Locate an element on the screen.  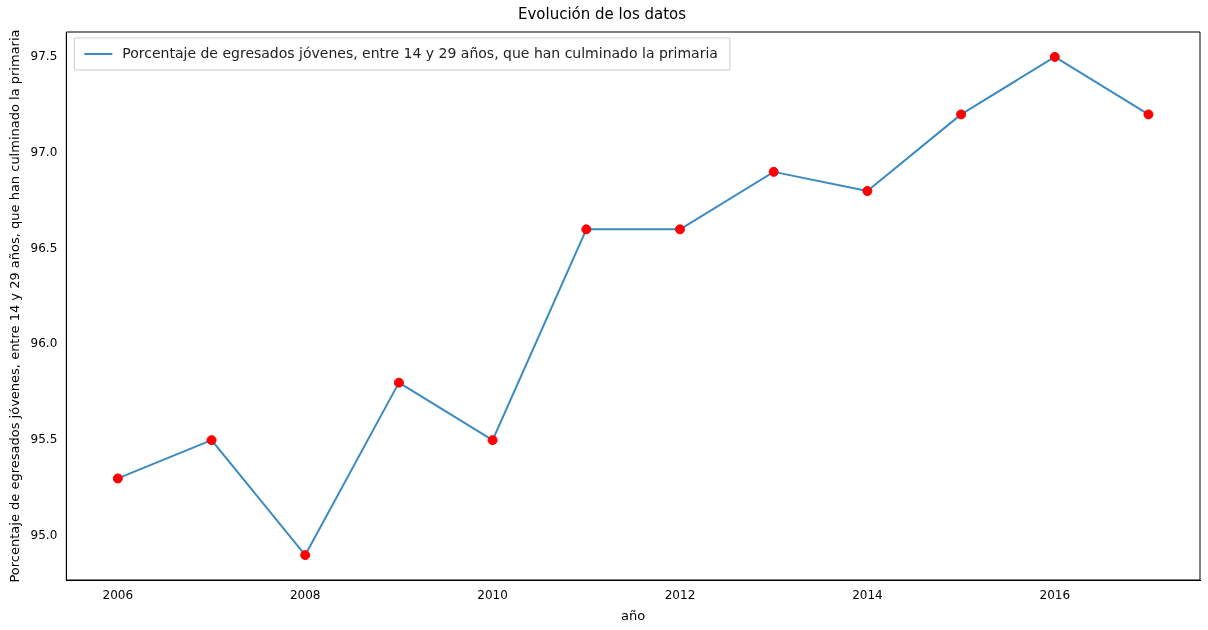
x-tick-label: 2010 is located at coordinates (492, 595).